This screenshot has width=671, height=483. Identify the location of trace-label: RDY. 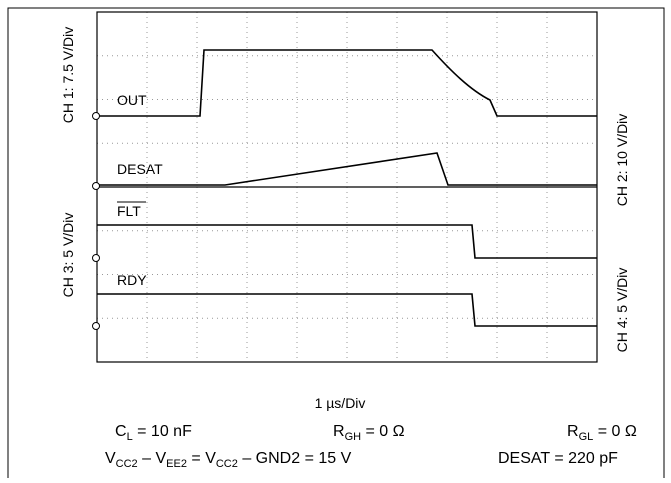
(132, 280).